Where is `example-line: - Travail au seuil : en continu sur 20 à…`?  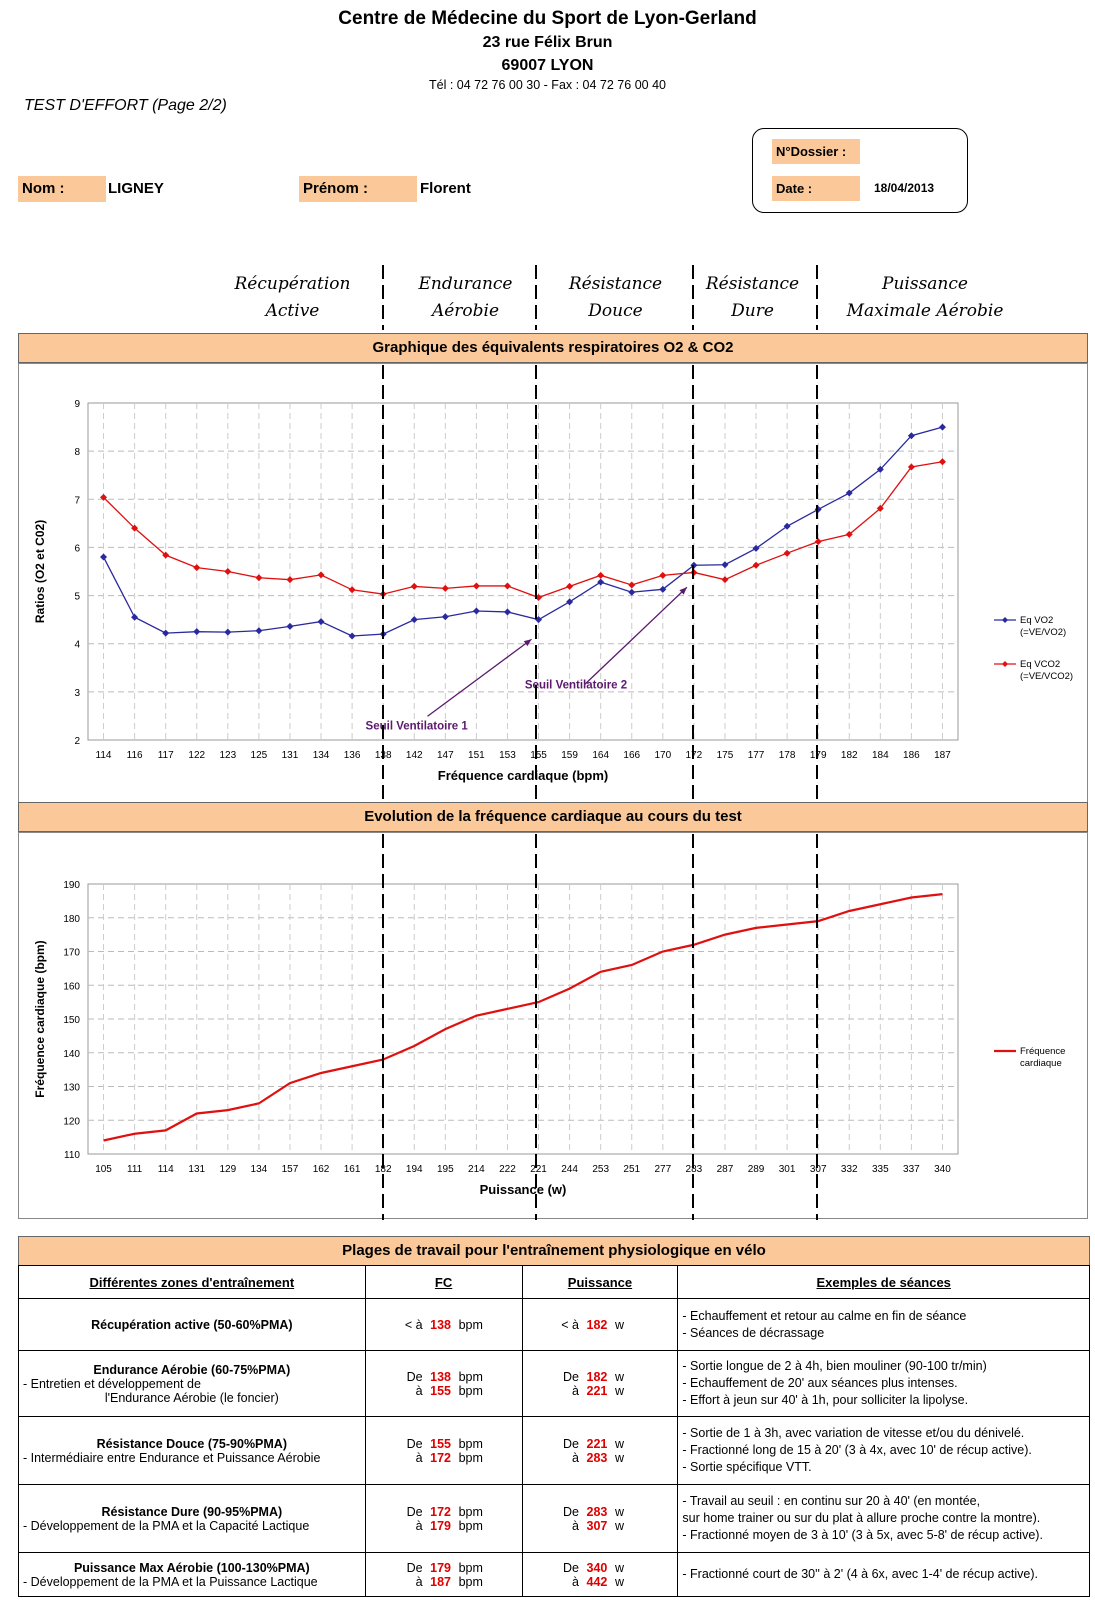 example-line: - Travail au seuil : en continu sur 20 à… is located at coordinates (831, 1501).